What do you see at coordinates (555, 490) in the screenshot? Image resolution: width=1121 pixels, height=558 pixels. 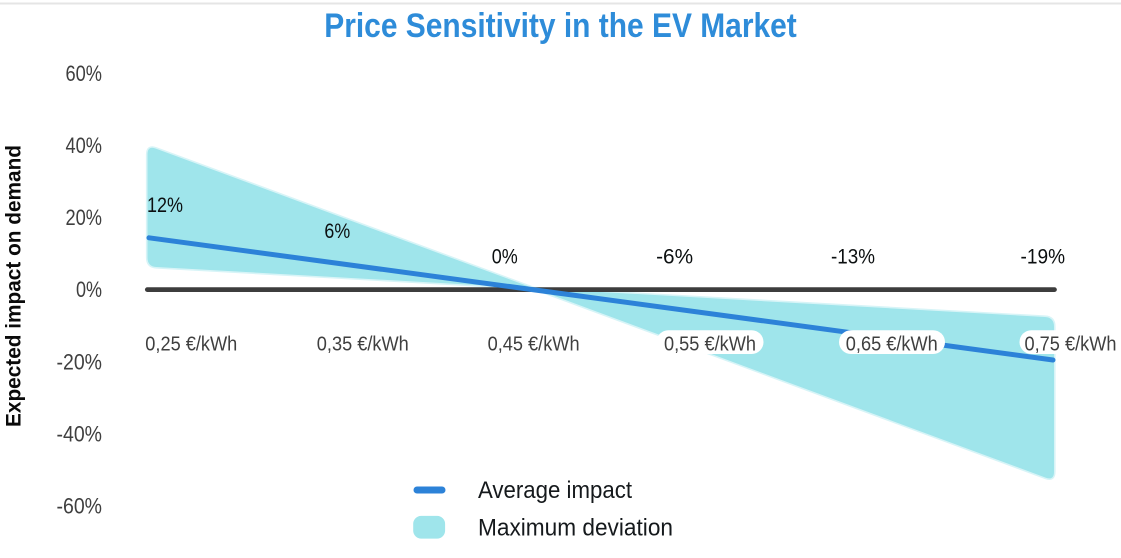 I see `svg-text: Average impact` at bounding box center [555, 490].